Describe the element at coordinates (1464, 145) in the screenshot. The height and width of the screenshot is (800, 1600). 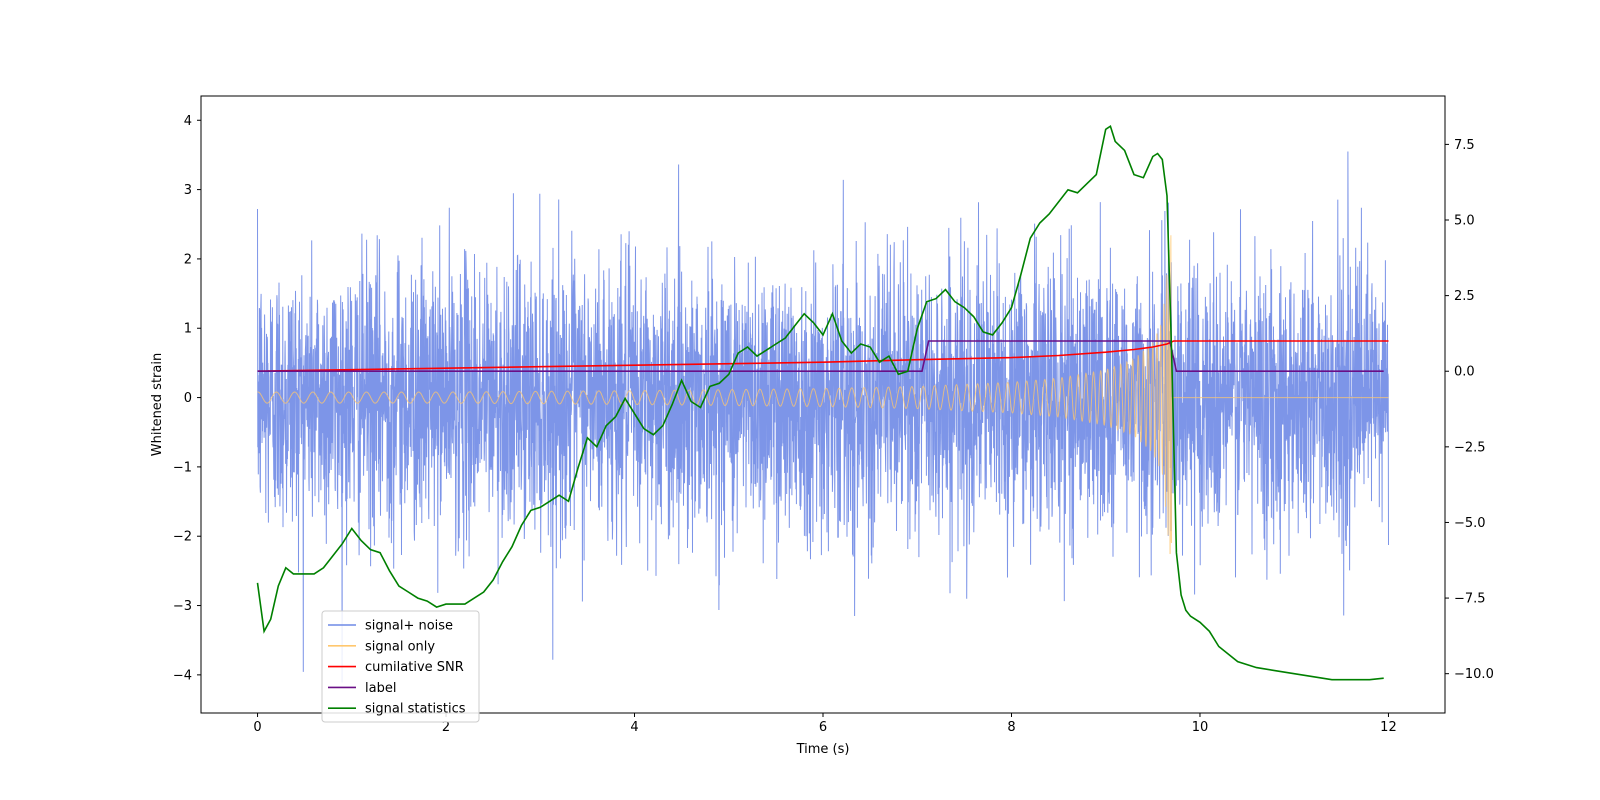
I see `y-right-tick-label: 7.5` at that location.